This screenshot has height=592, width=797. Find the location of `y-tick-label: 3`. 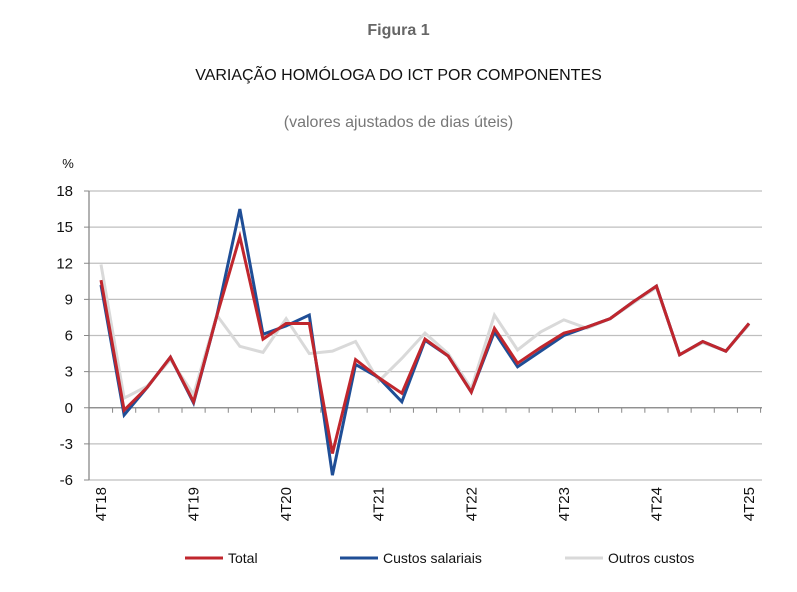

y-tick-label: 3 is located at coordinates (69, 372).